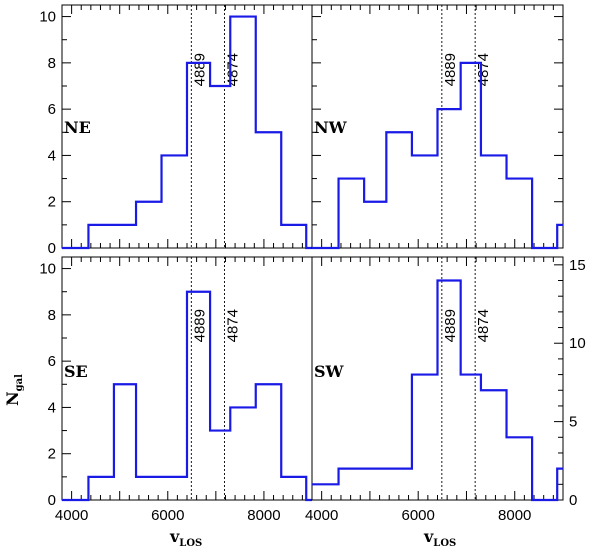 This screenshot has height=549, width=593. I want to click on panel-label-ne: NE, so click(77, 127).